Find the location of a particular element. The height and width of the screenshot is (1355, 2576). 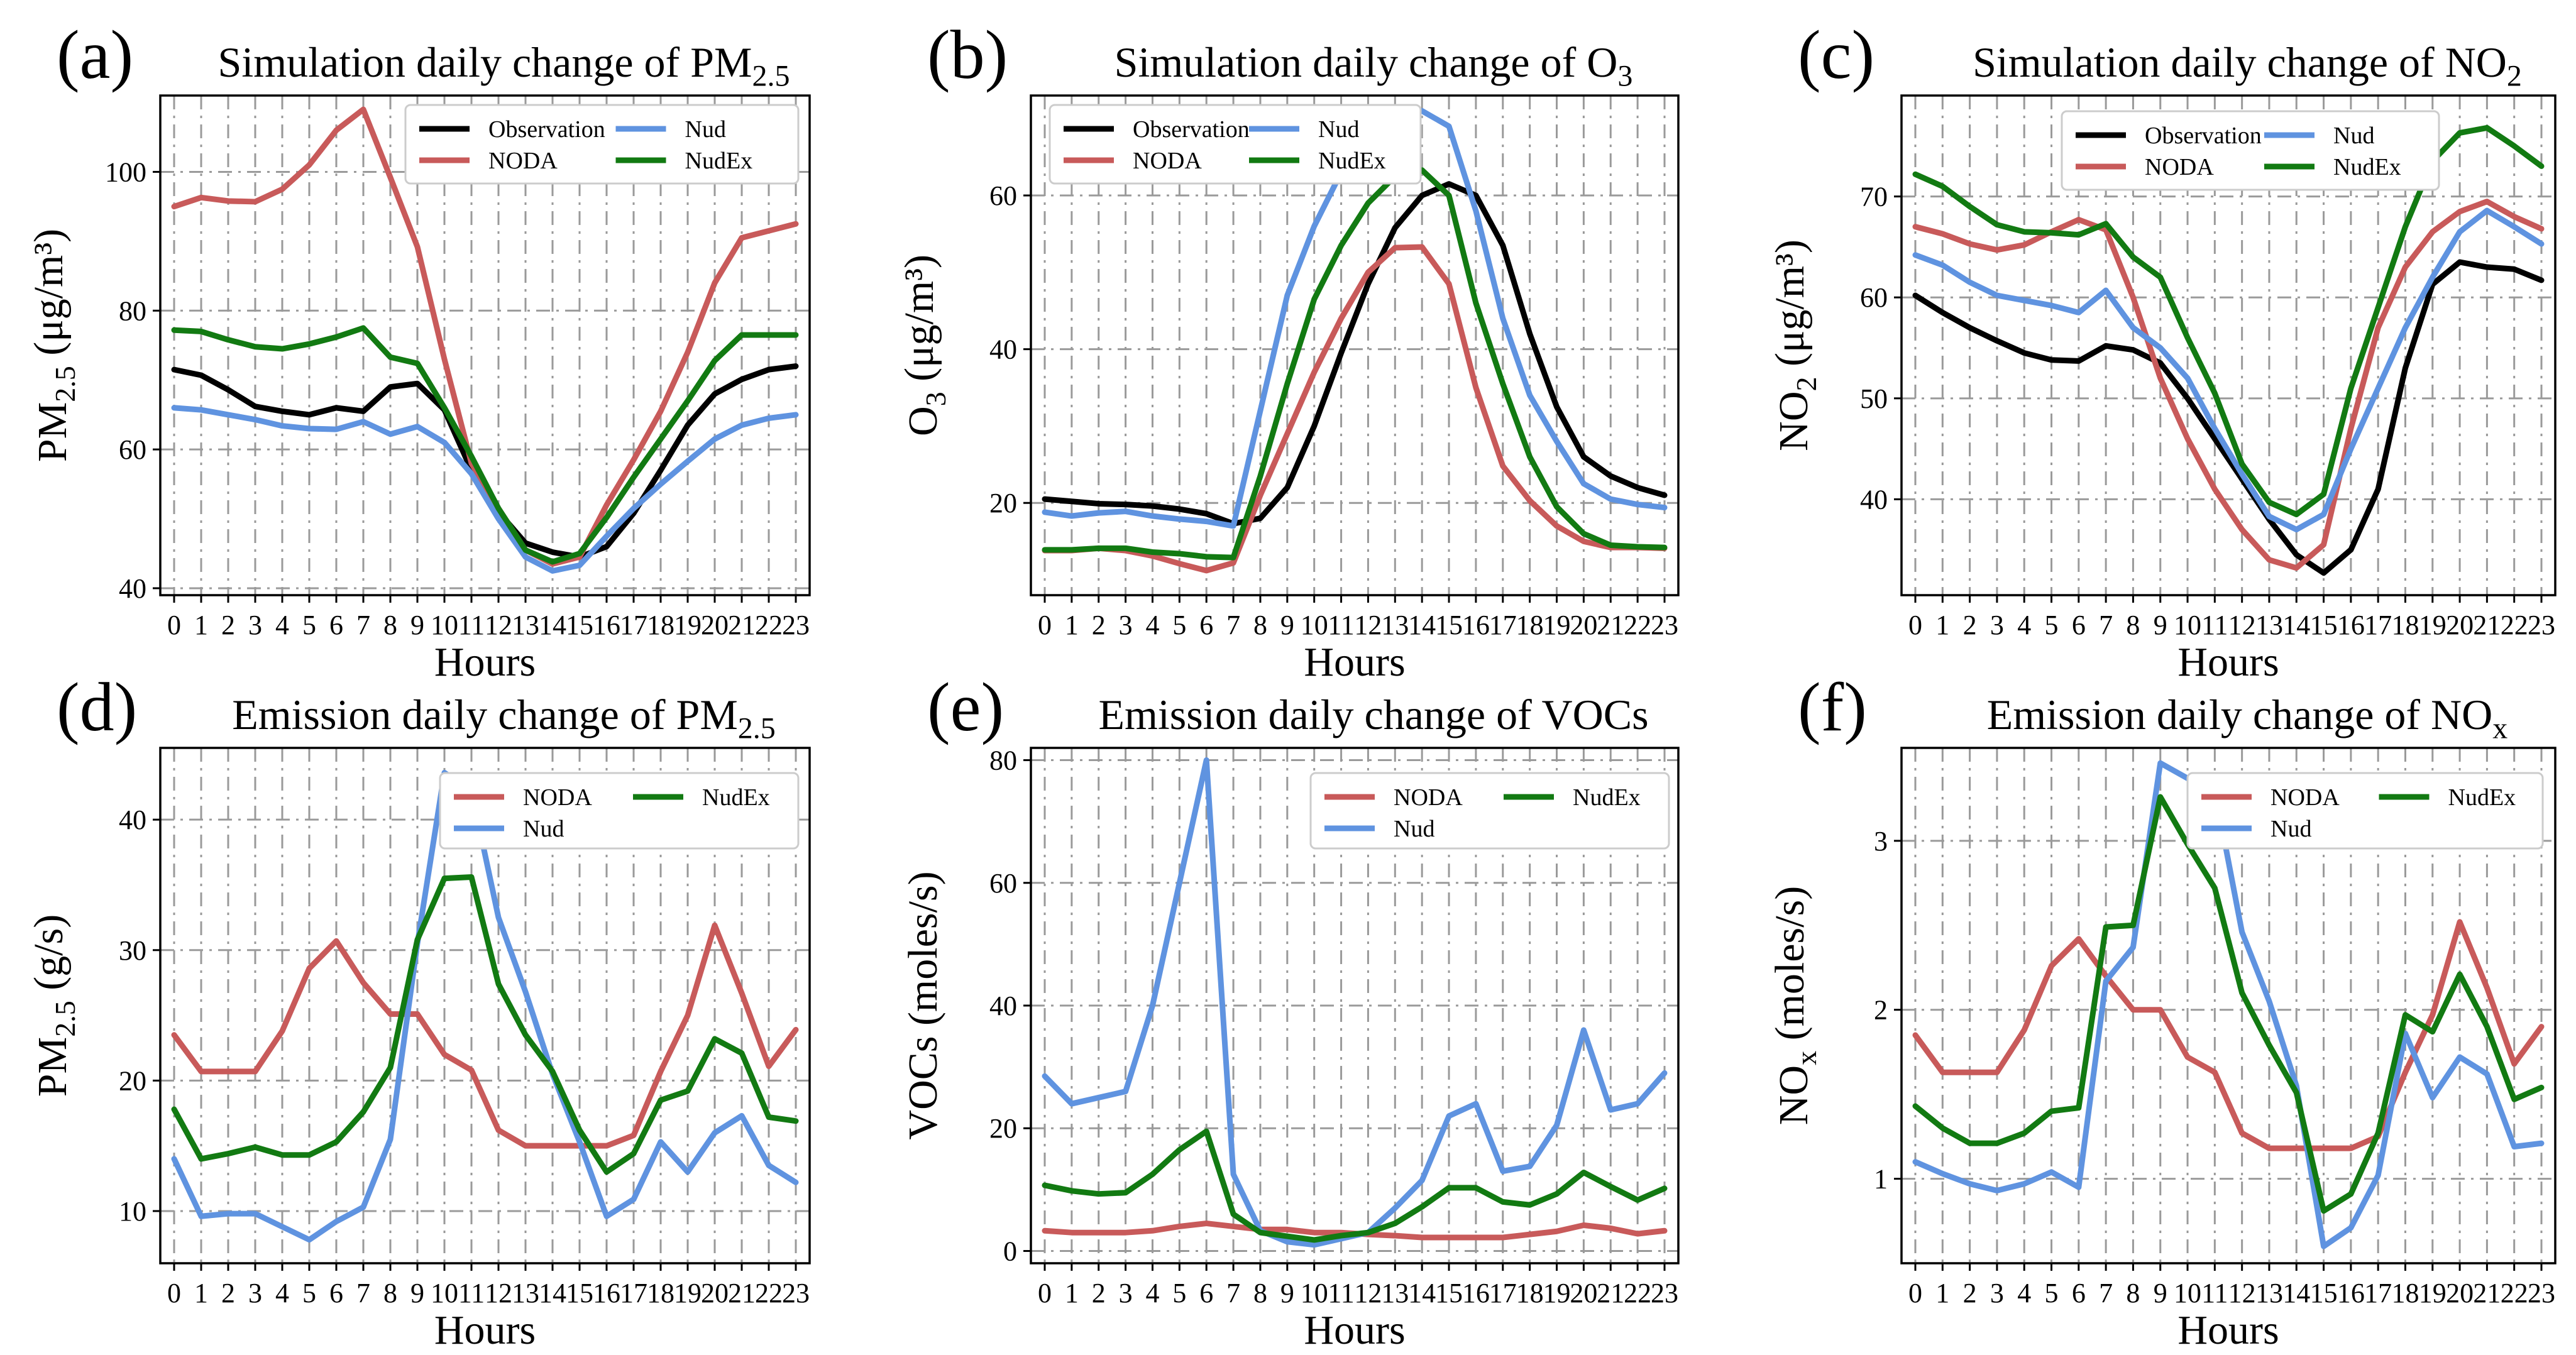

panel-label: (f) is located at coordinates (1833, 707).